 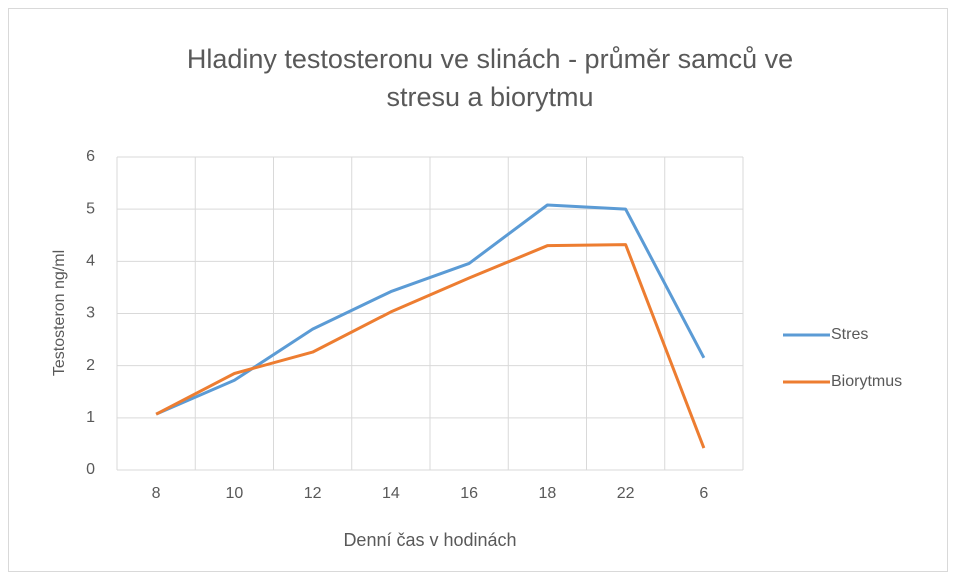 What do you see at coordinates (391, 493) in the screenshot?
I see `x-tick-label: 14` at bounding box center [391, 493].